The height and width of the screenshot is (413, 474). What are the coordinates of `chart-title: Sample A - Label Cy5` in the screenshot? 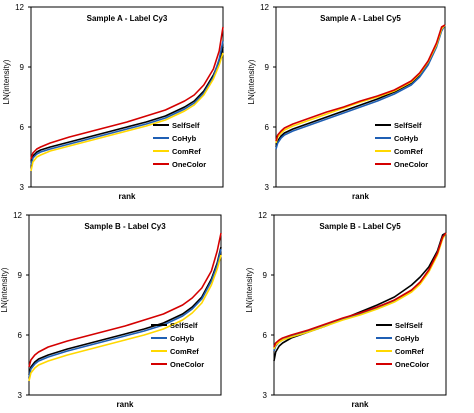 It's located at (360, 18).